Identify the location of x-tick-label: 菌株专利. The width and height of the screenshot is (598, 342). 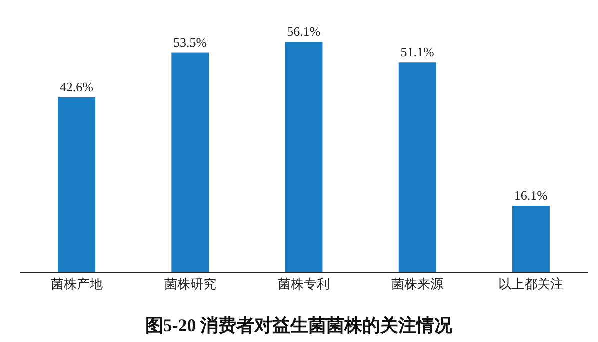
(304, 284).